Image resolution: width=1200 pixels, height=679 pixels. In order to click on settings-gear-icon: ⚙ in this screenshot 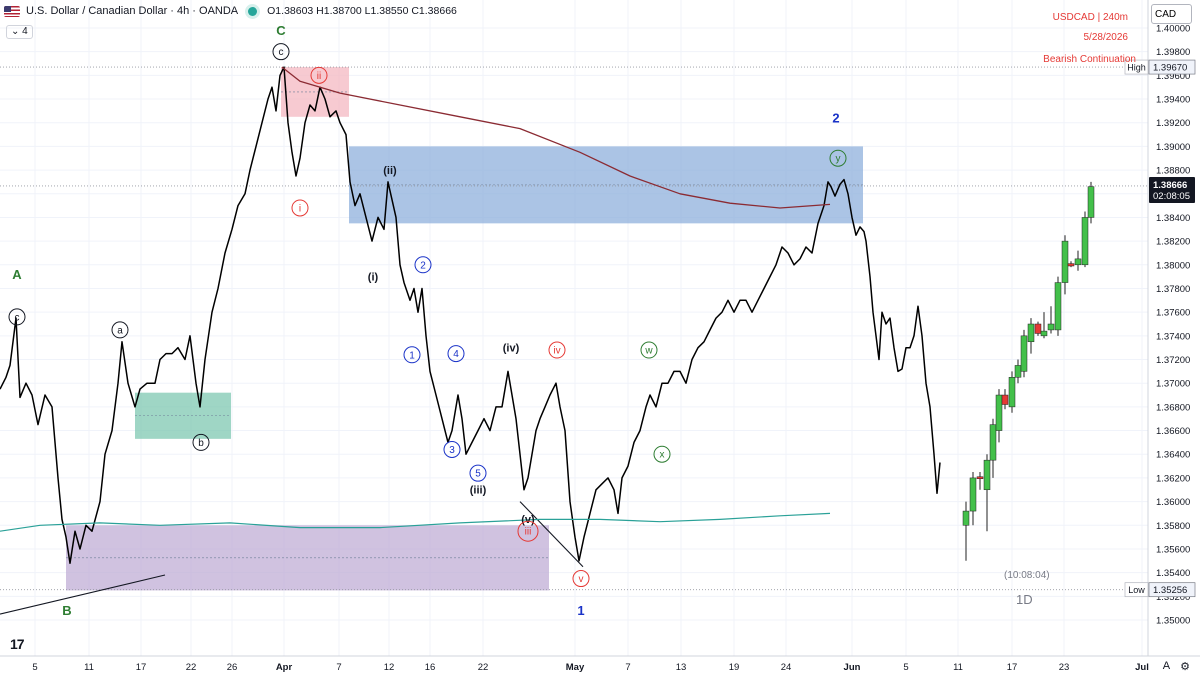, I will do `click(1185, 667)`.